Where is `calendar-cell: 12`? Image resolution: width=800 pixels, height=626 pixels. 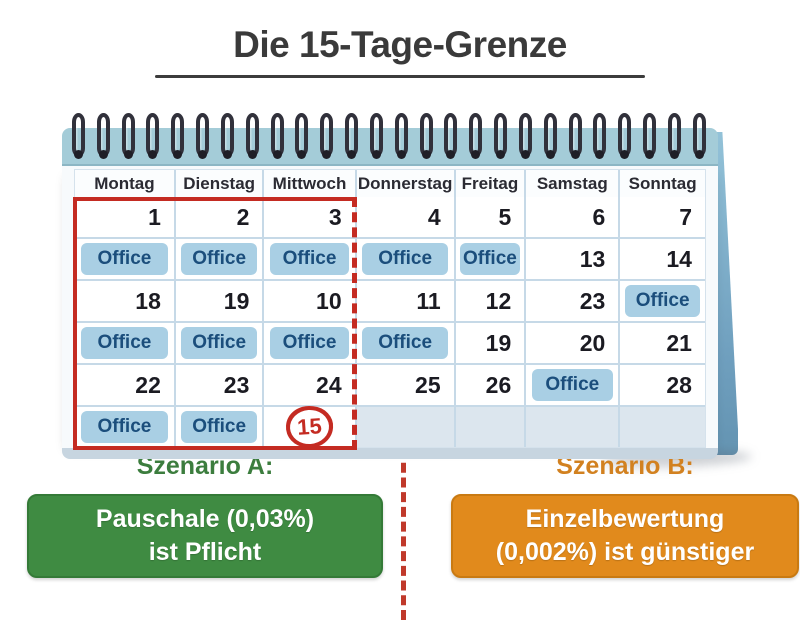 calendar-cell: 12 is located at coordinates (490, 301).